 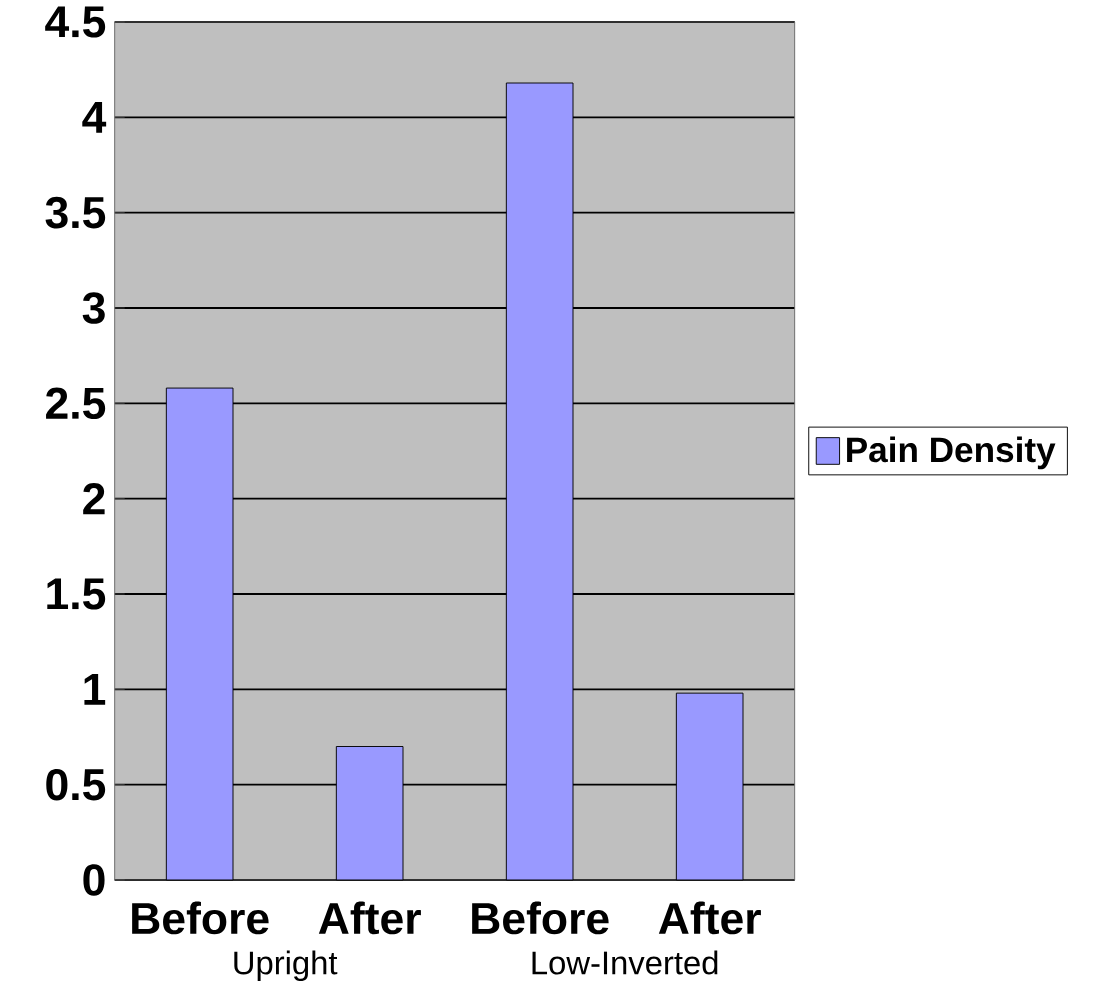 What do you see at coordinates (76, 784) in the screenshot?
I see `y-tick-label: 0.5` at bounding box center [76, 784].